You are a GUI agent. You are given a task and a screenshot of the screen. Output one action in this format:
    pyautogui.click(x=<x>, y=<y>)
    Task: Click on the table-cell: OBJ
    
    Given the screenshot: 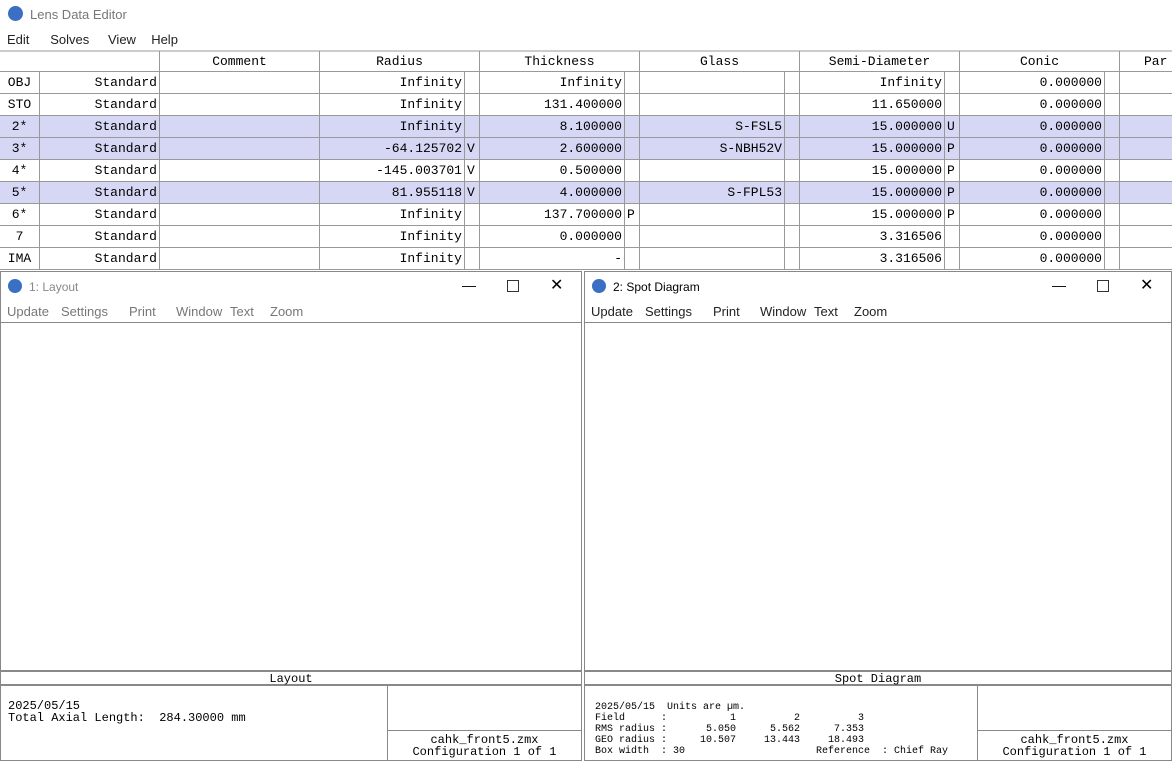 What is the action you would take?
    pyautogui.click(x=20, y=82)
    